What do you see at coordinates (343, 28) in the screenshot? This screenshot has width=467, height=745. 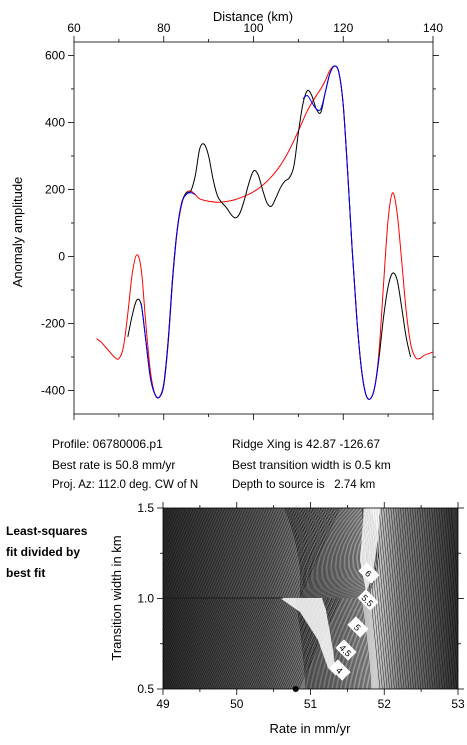 I see `distance-tick-label: 120` at bounding box center [343, 28].